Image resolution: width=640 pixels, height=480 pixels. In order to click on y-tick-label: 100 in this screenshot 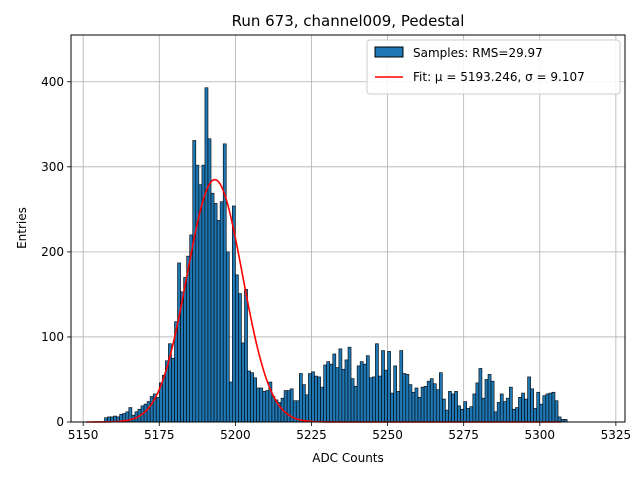, I will do `click(52, 337)`.